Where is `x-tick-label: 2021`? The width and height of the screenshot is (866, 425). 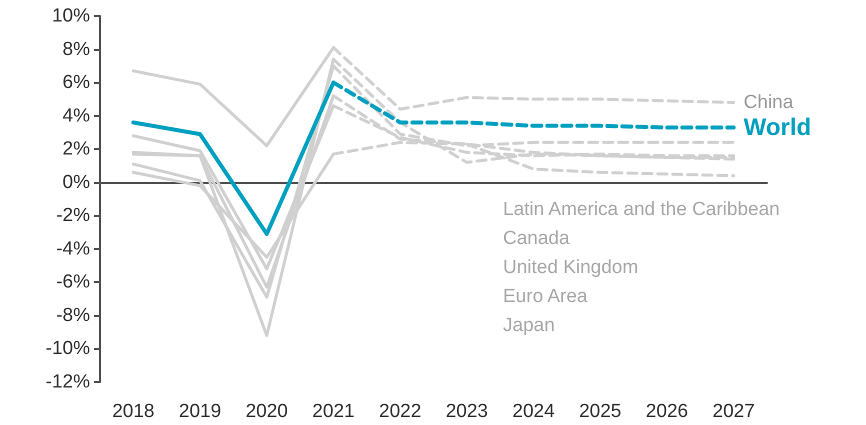
x-tick-label: 2021 is located at coordinates (333, 411).